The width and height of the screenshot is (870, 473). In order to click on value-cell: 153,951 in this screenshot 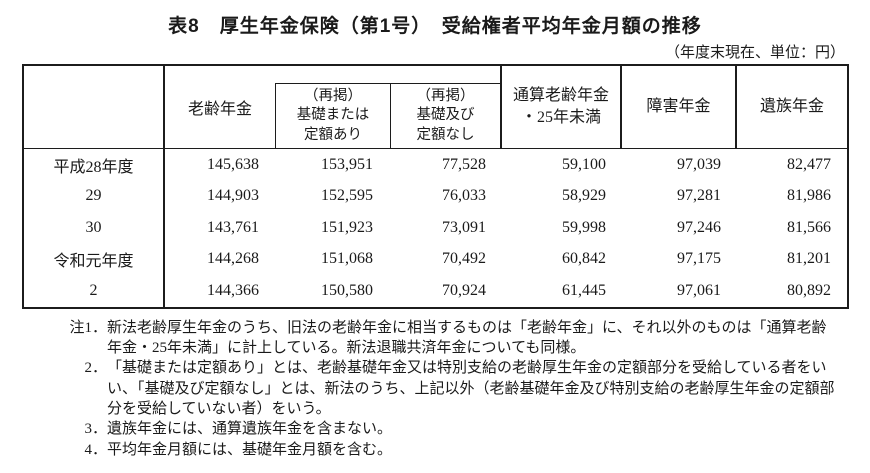, I will do `click(347, 164)`.